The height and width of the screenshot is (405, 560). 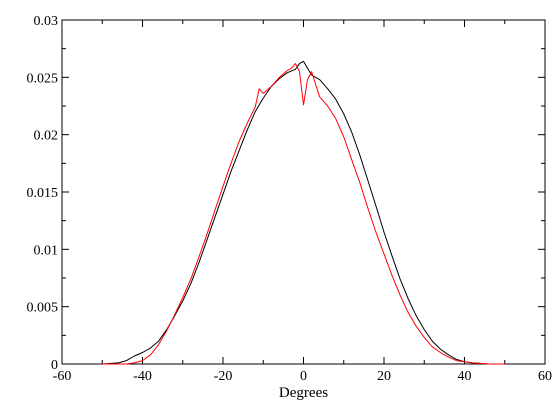 I want to click on y-tick-labels: 0 0.005 0.01 0.015 0.02 0.025 0.03, so click(x=43, y=193).